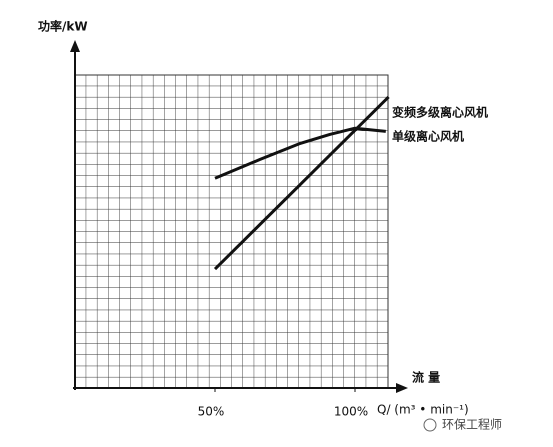  Describe the element at coordinates (430, 425) in the screenshot. I see `watermark-icon` at that location.